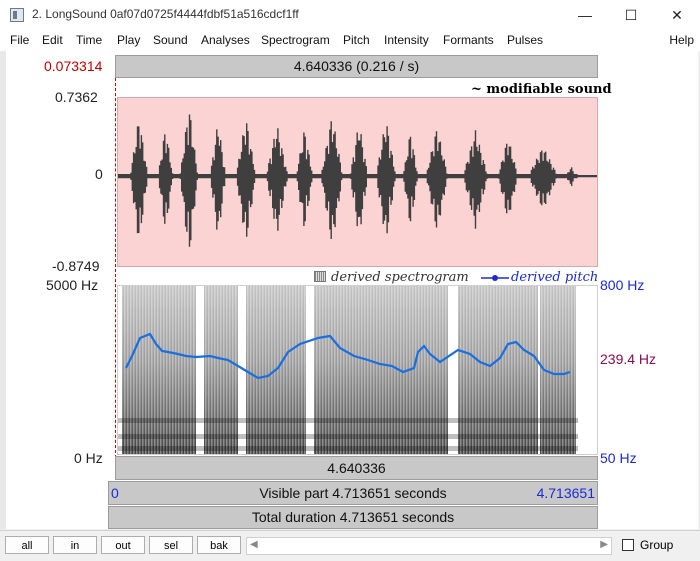 This screenshot has height=561, width=700. I want to click on group-checkbox, so click(628, 545).